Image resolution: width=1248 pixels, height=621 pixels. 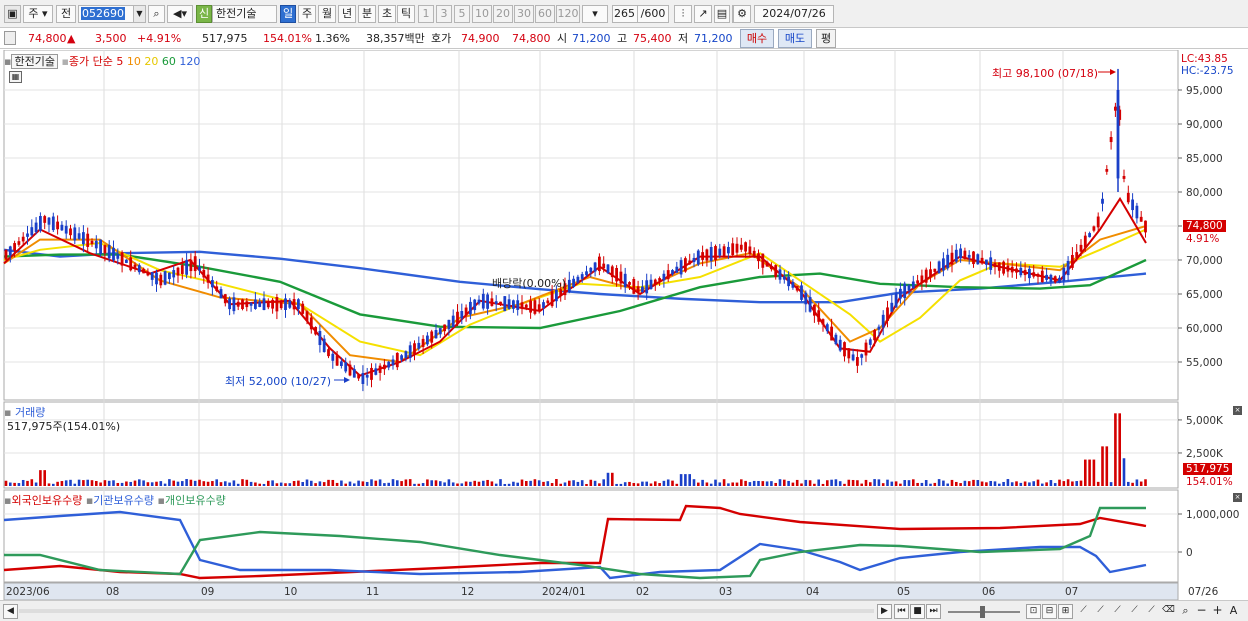 I want to click on interval-60-button: 60, so click(x=545, y=14).